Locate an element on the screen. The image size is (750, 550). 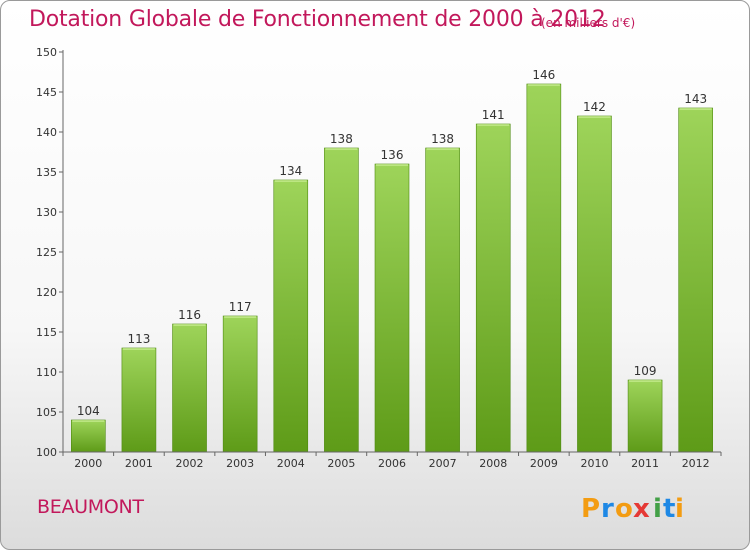
y-tick-label-120: 120 is located at coordinates (46, 292).